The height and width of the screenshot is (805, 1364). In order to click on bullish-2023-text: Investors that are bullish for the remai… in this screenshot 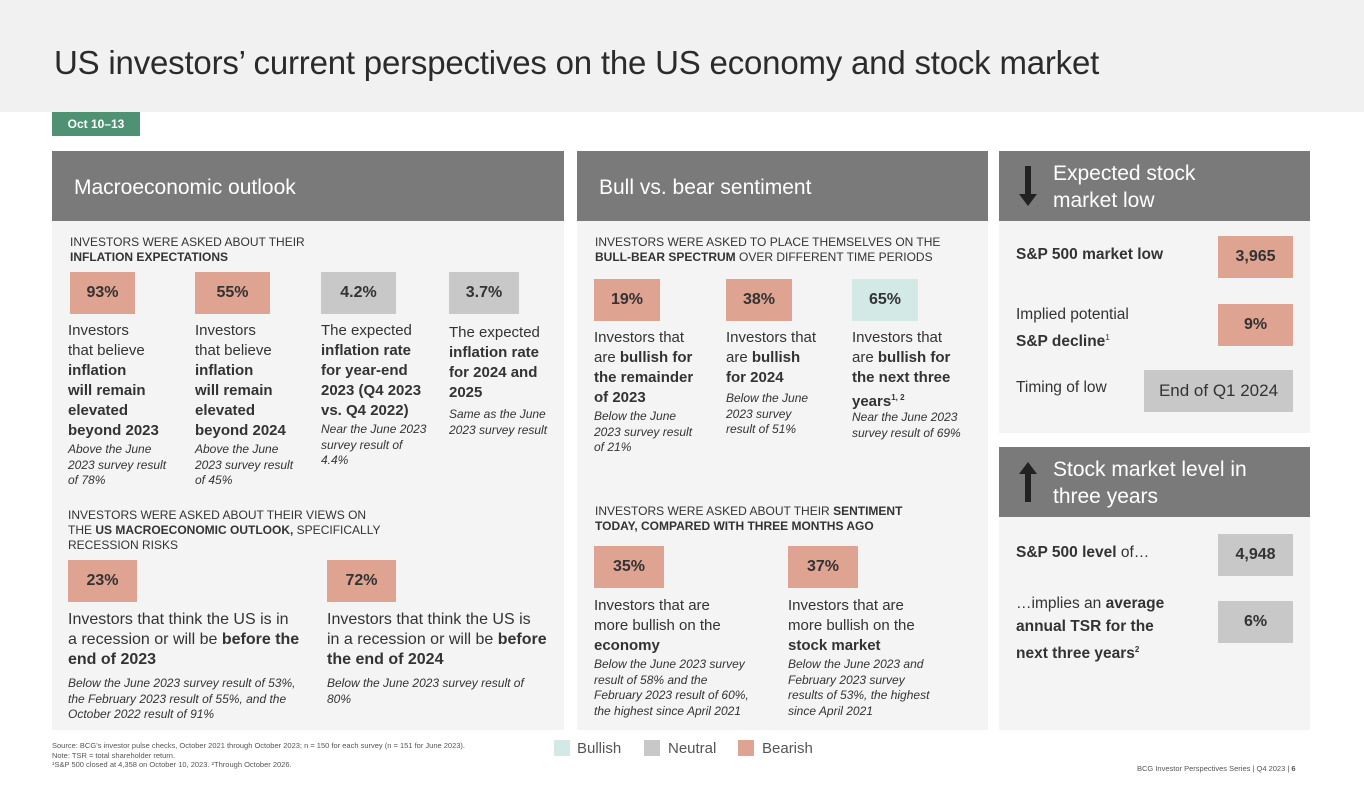, I will do `click(644, 367)`.